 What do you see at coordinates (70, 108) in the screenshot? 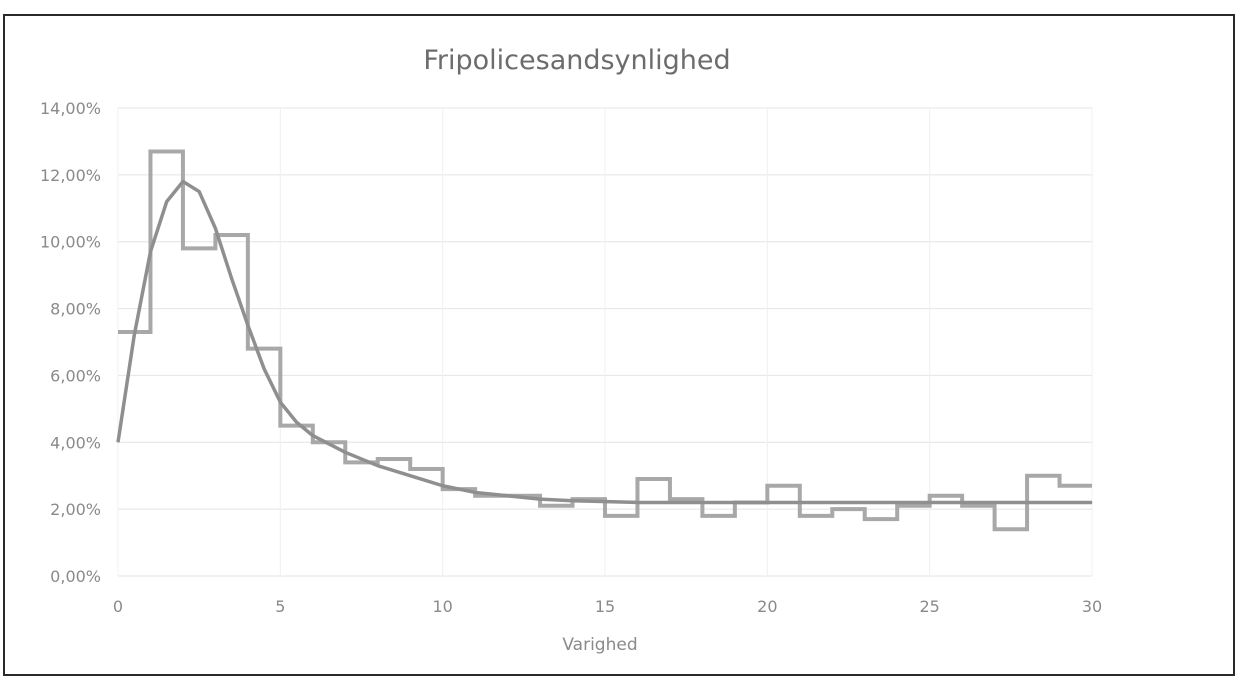
I see `y-tick-label: 14,00%` at bounding box center [70, 108].